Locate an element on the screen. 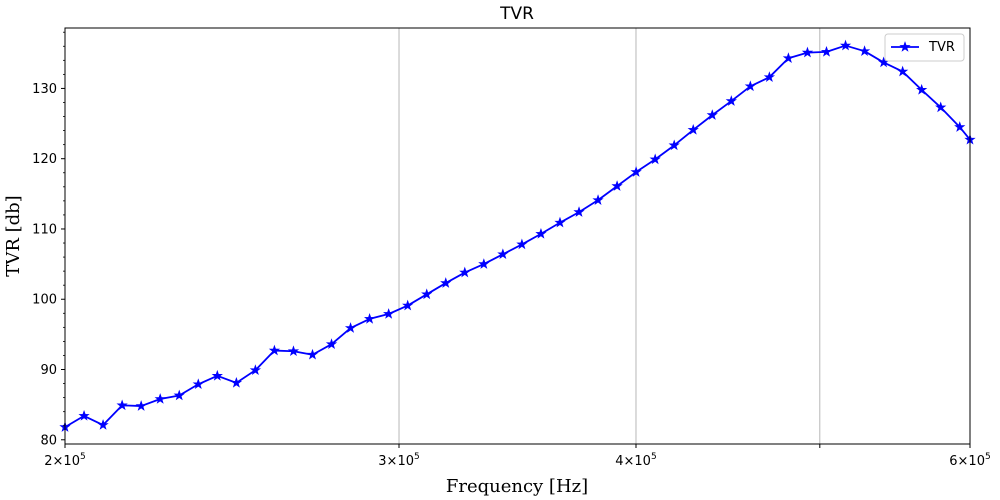 The image size is (1000, 500). chart-title: TVR is located at coordinates (516, 14).